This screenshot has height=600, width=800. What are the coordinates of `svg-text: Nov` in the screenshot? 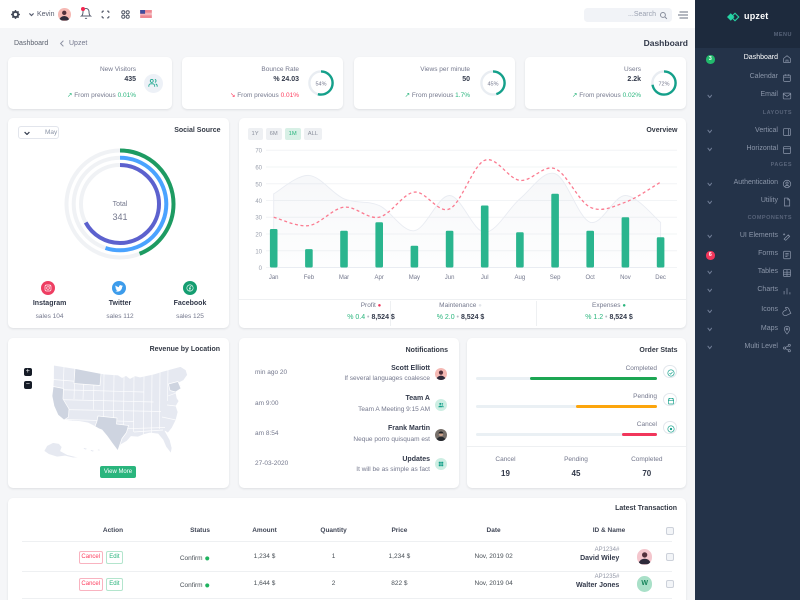 It's located at (625, 278).